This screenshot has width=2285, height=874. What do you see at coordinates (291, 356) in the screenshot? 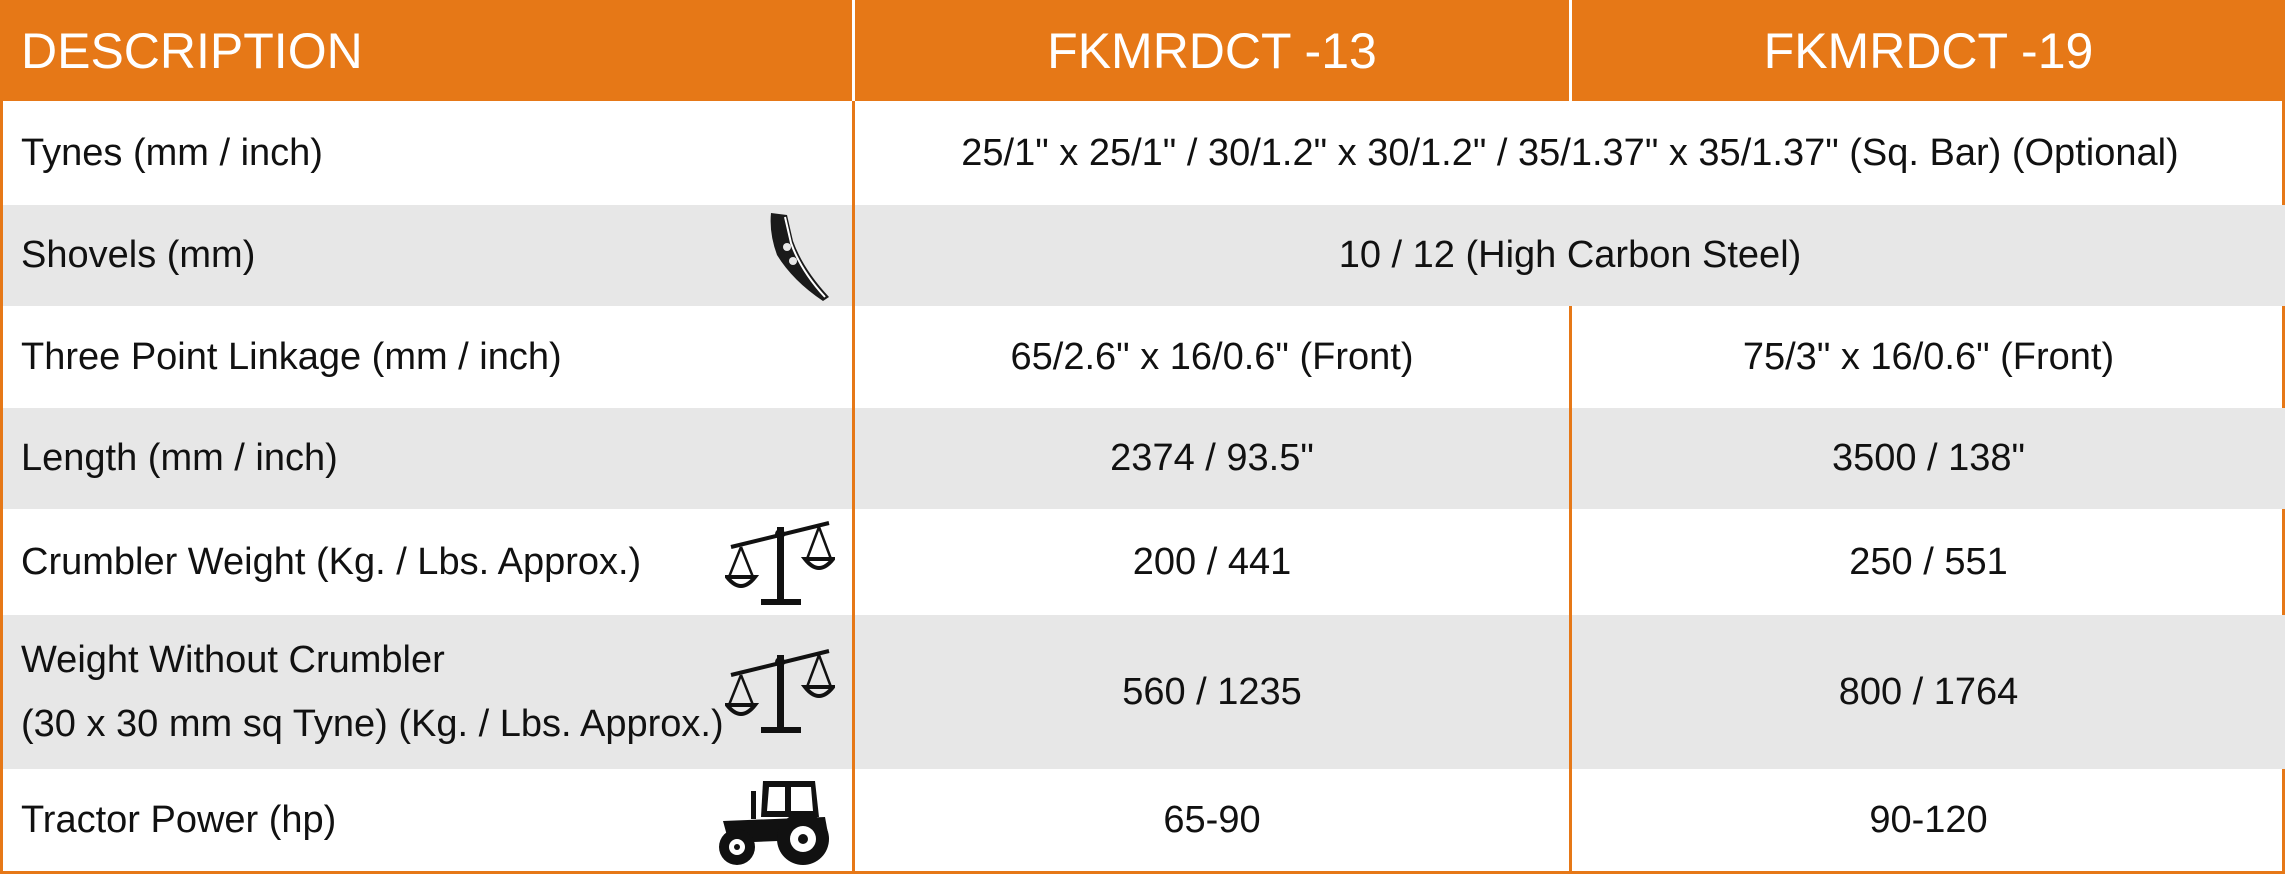
I see `row-label: Three Point Linkage (mm / inch)` at bounding box center [291, 356].